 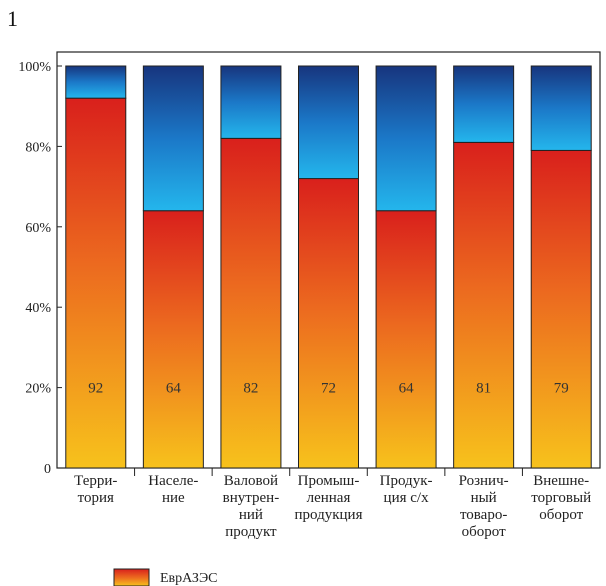 I want to click on figure-number: 1, so click(x=12, y=18).